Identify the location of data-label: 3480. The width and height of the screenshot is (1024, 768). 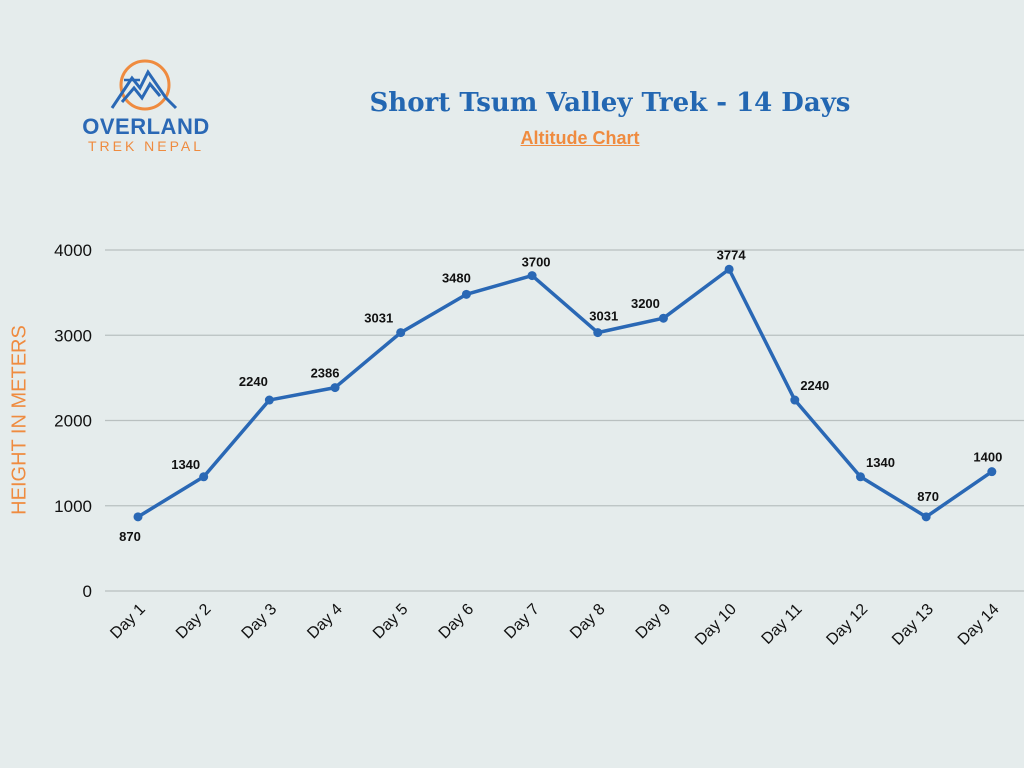
(456, 277).